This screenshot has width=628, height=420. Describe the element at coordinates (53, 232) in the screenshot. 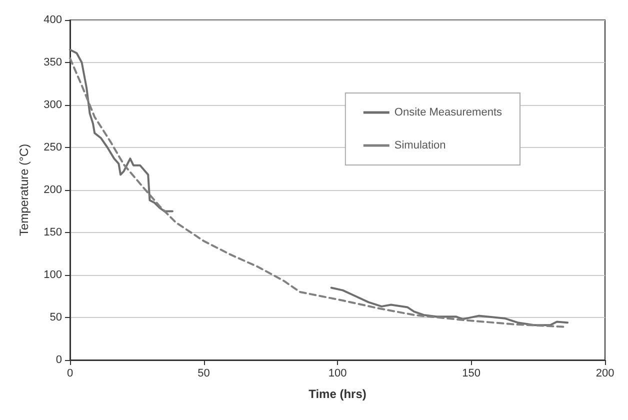

I see `y-tick-label: 150` at that location.